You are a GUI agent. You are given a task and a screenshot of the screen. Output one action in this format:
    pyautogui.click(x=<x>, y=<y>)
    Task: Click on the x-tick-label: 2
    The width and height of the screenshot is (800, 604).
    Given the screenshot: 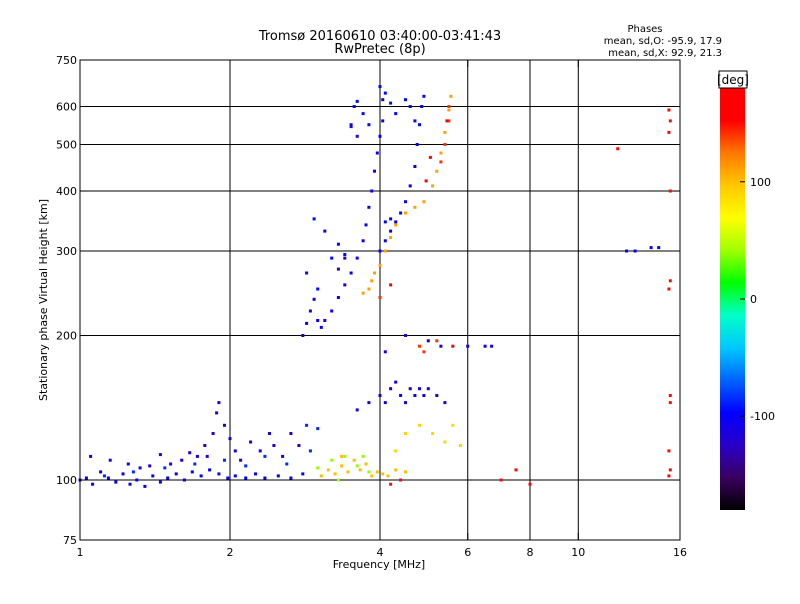 What is the action you would take?
    pyautogui.click(x=230, y=552)
    